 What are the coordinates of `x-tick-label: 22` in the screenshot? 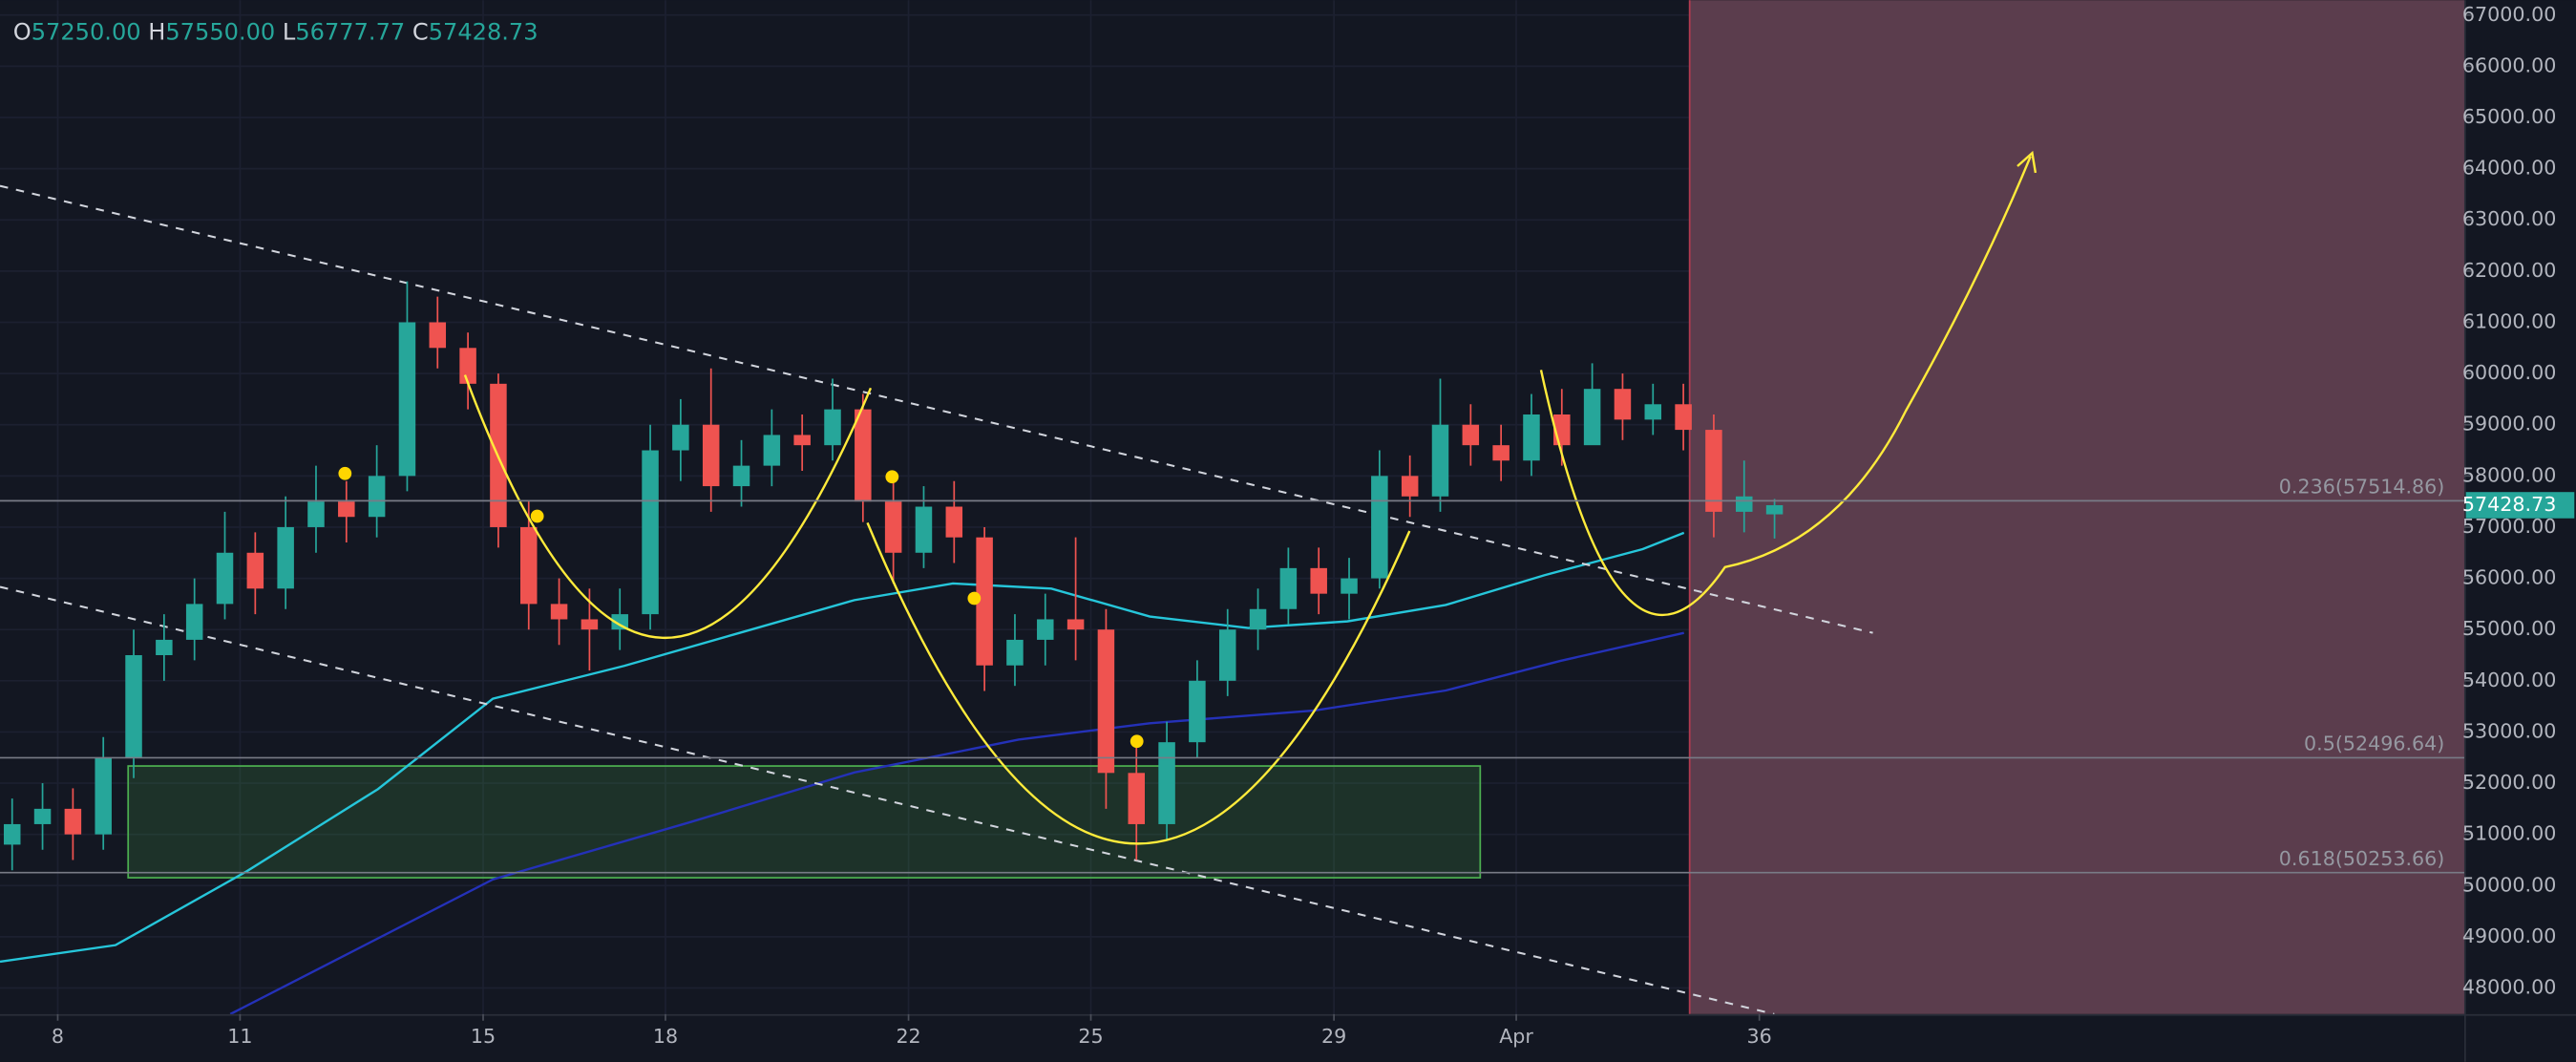 It's located at (908, 1036).